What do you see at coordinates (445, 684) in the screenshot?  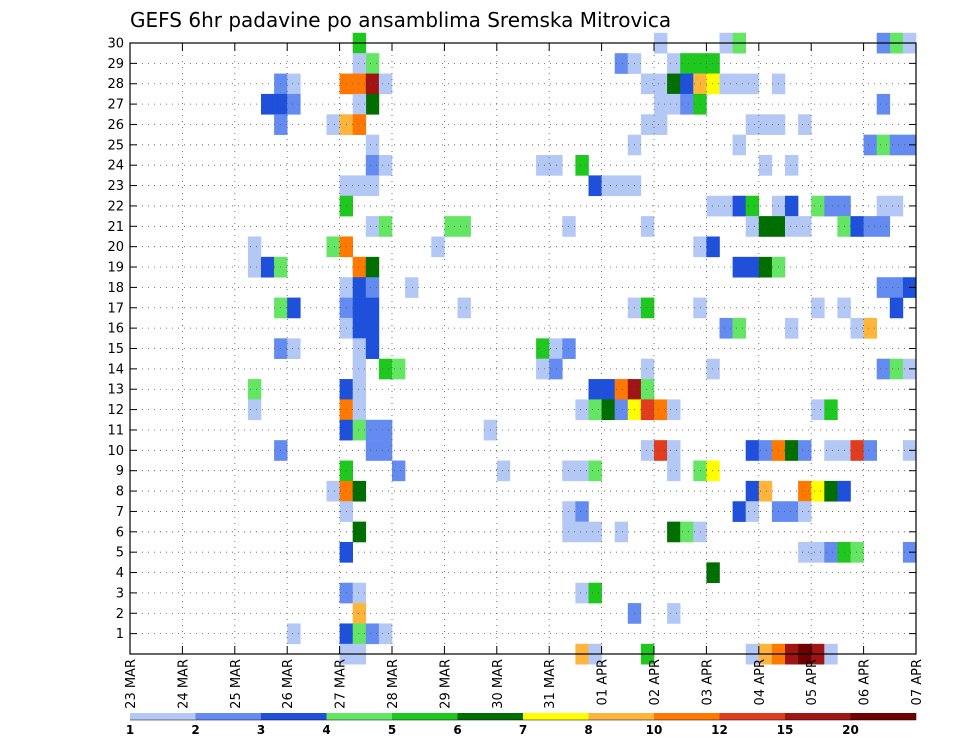 I see `x-tick-label: 29 MAR` at bounding box center [445, 684].